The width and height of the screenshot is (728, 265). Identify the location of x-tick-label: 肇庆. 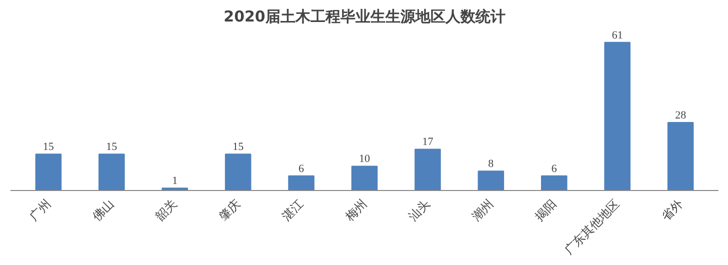
(230, 210).